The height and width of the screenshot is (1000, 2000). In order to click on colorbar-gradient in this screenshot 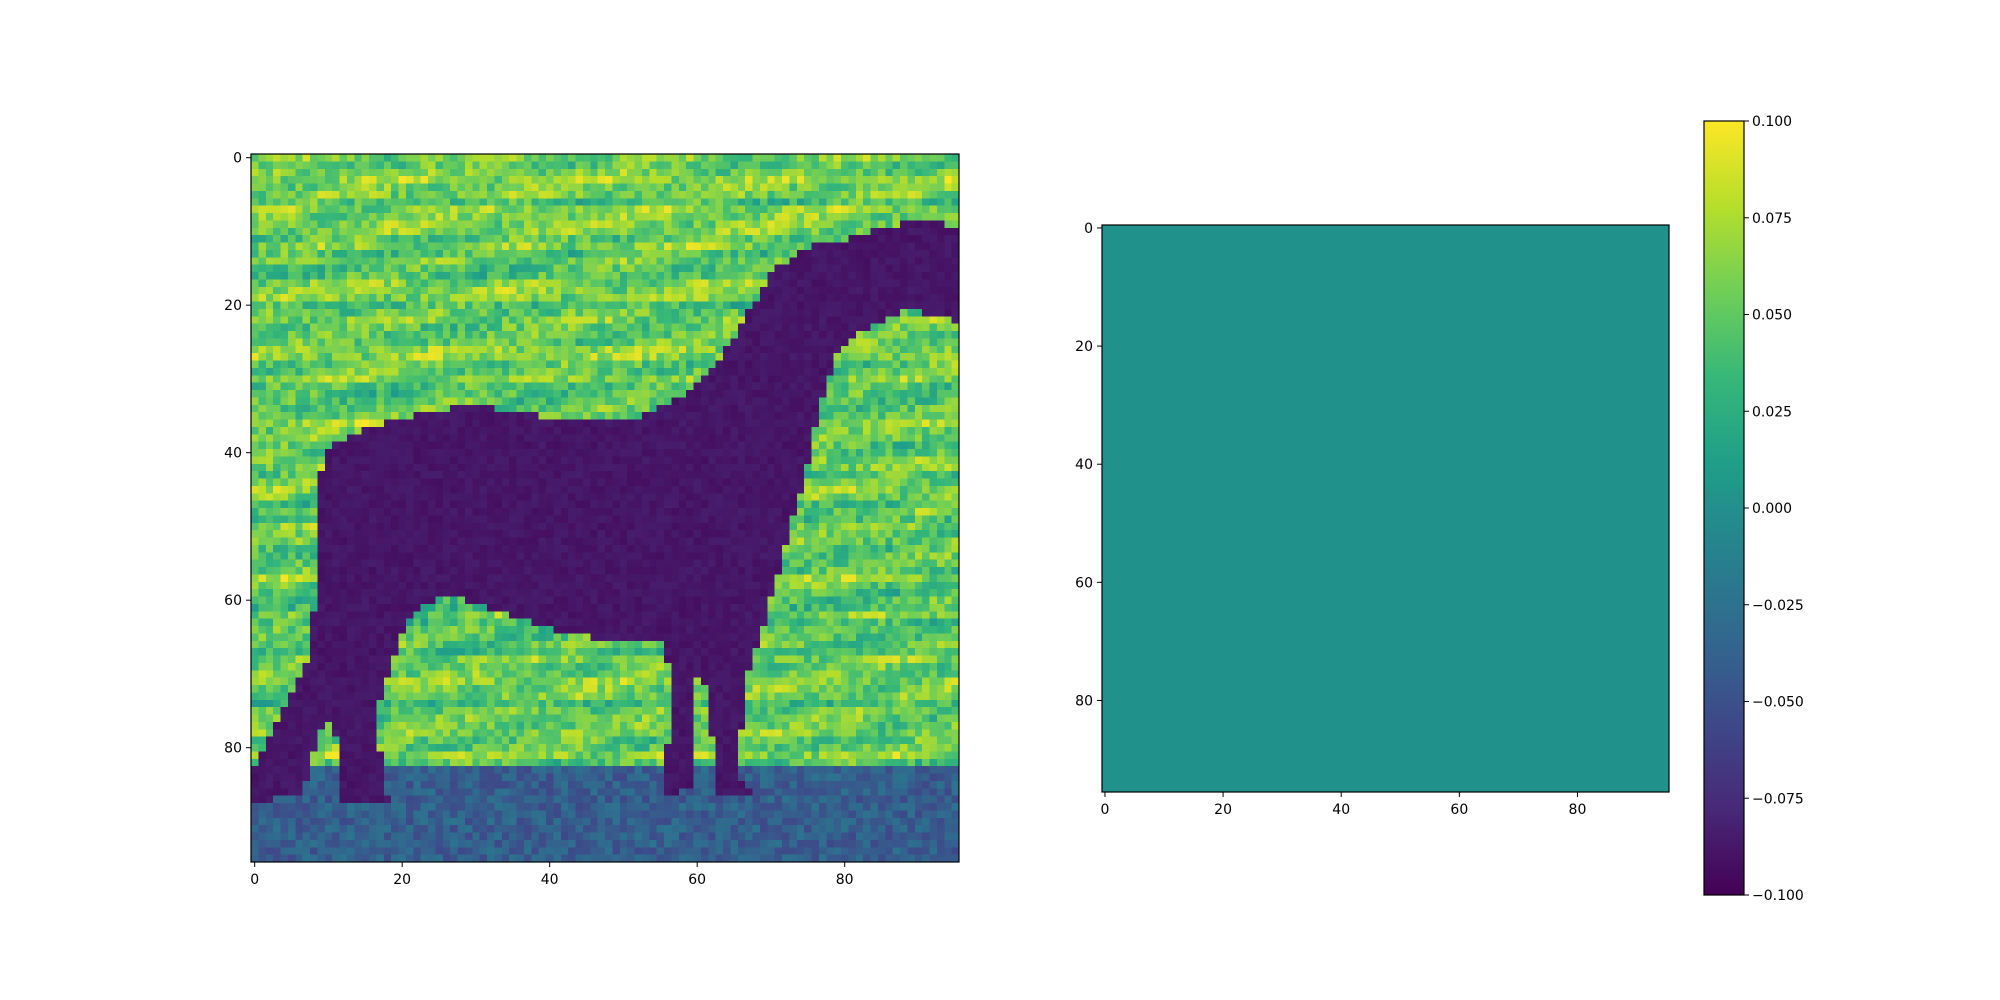, I will do `click(1724, 508)`.